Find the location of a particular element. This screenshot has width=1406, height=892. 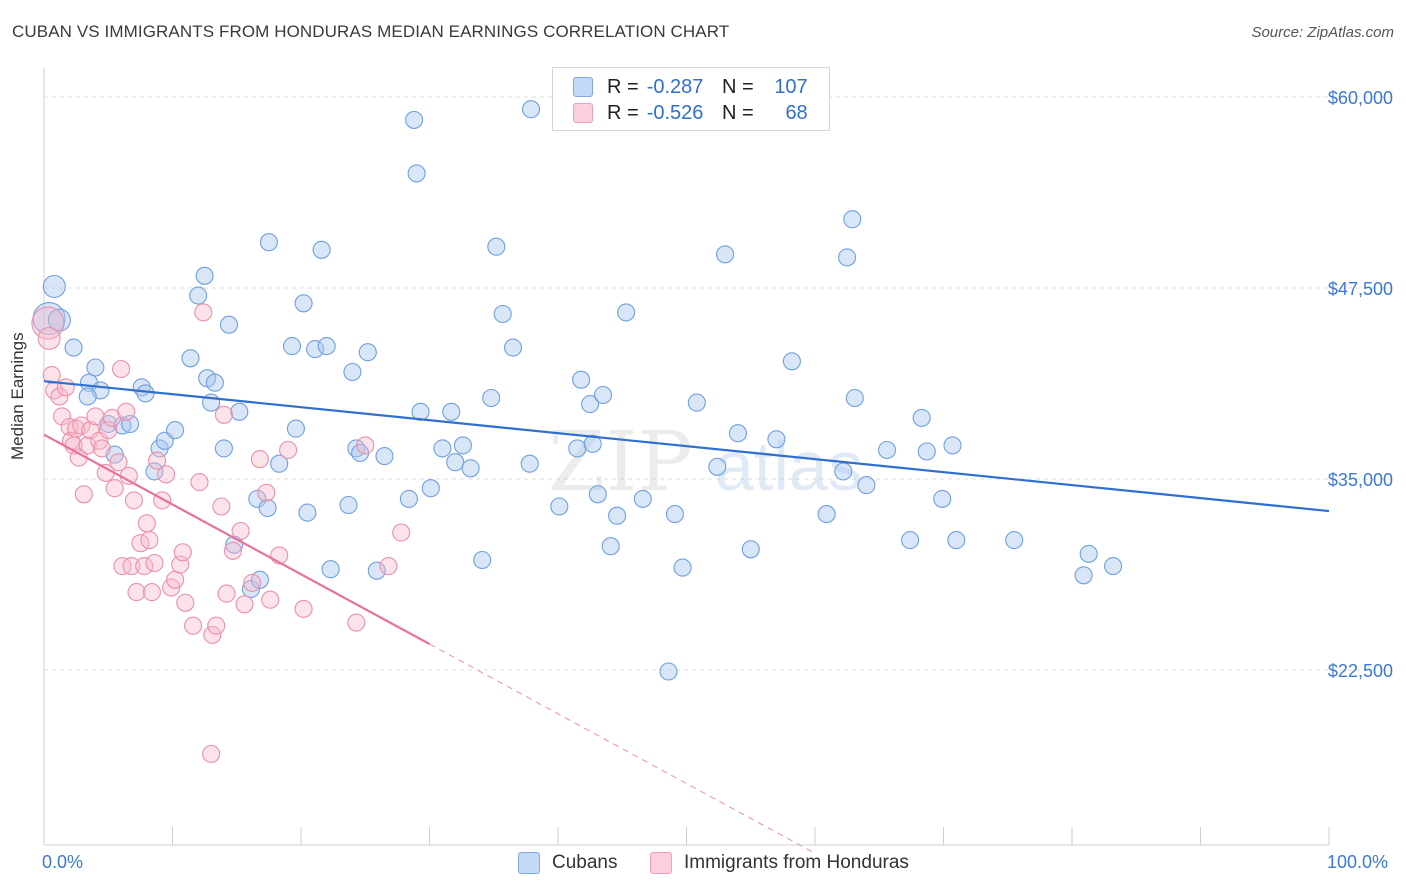

y-tick-label: $47,500 is located at coordinates (1360, 289).